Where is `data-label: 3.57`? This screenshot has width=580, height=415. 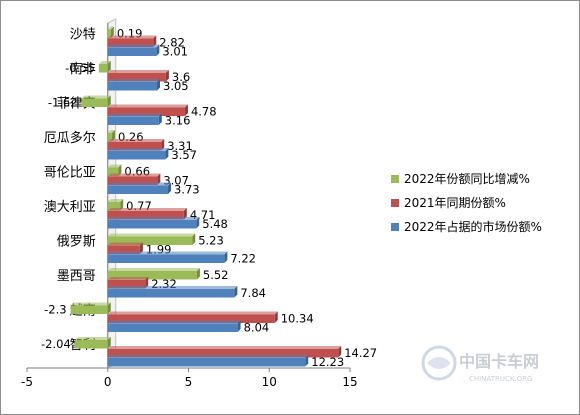 data-label: 3.57 is located at coordinates (184, 155).